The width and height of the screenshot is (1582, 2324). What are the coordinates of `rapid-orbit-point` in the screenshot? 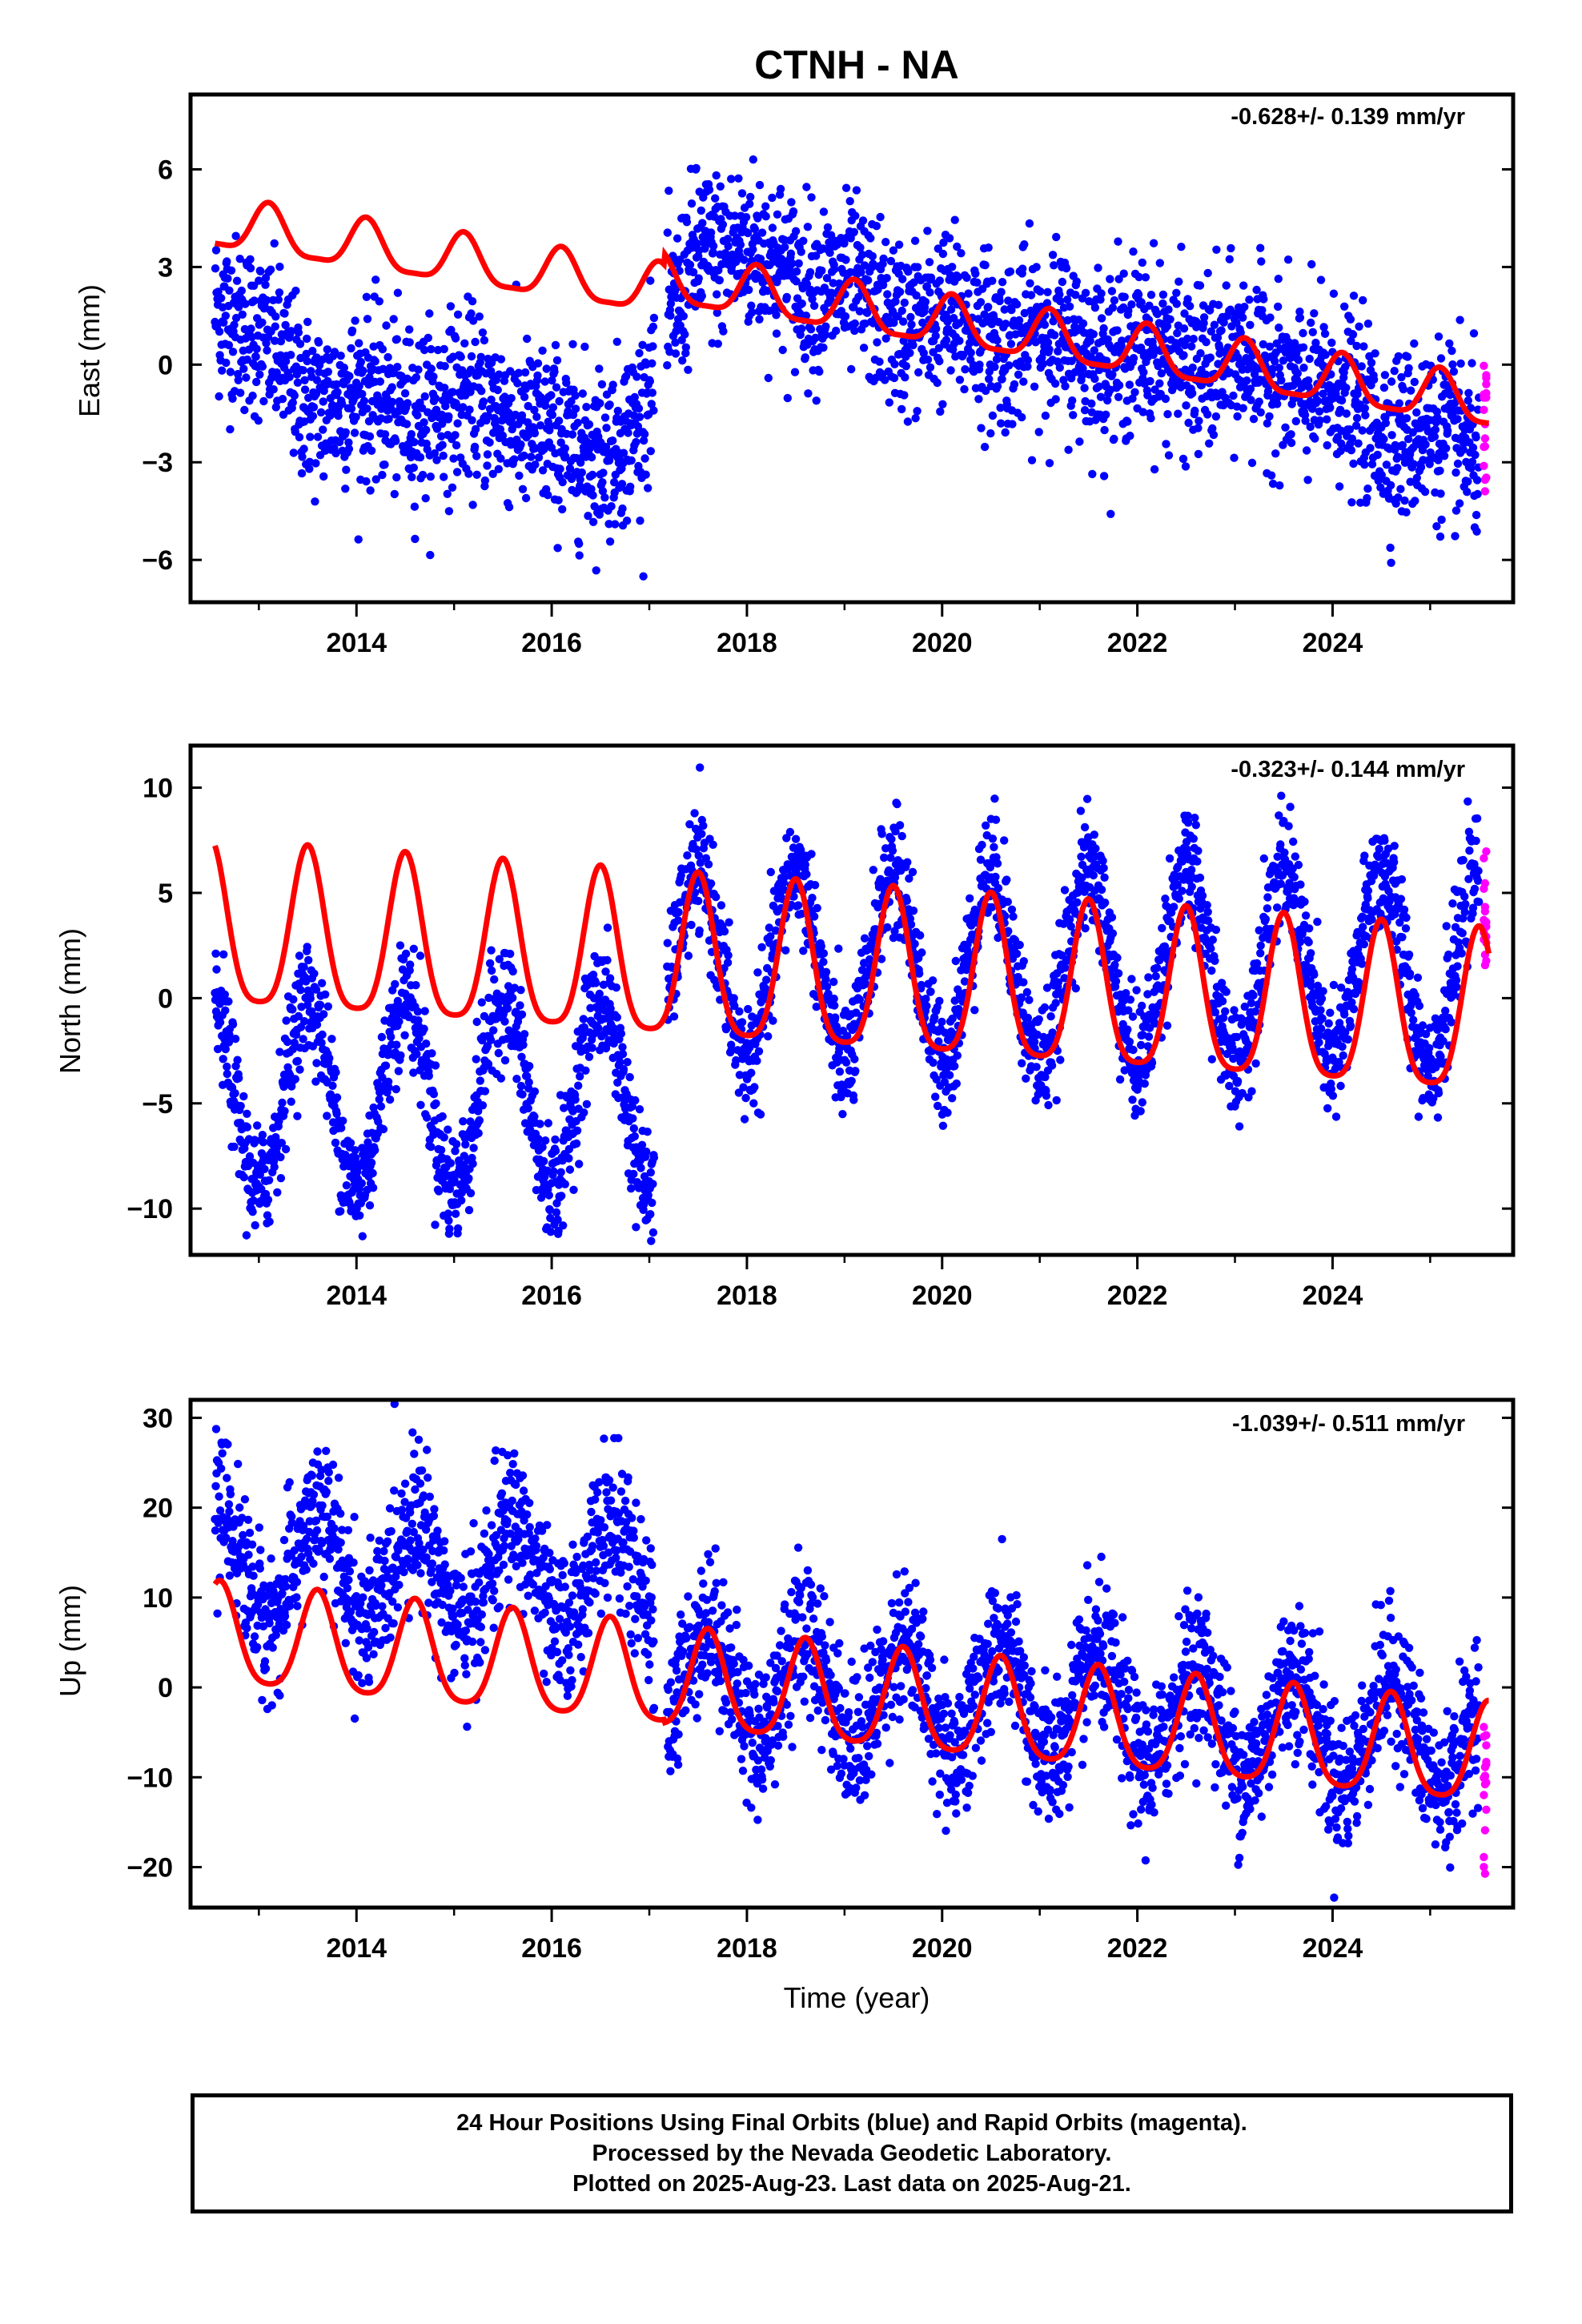 It's located at (1485, 491).